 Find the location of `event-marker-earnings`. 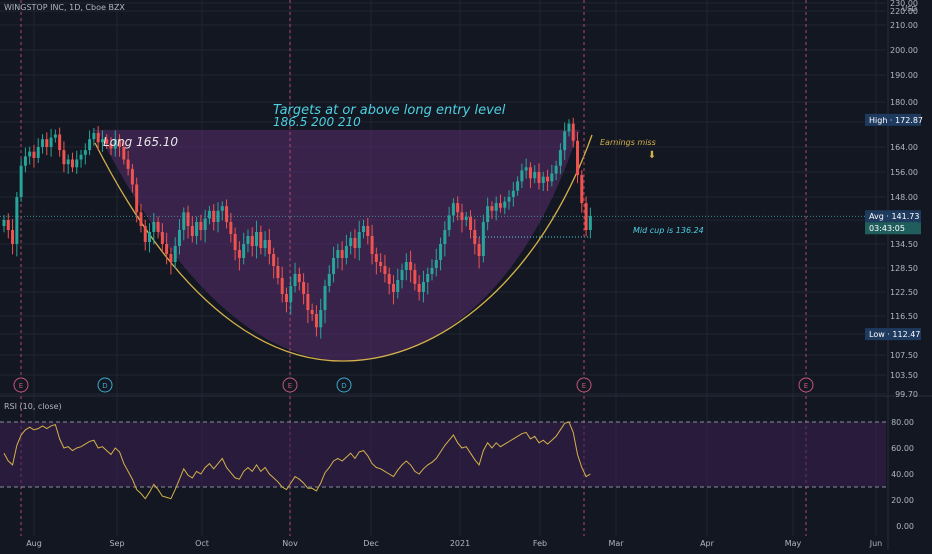

event-marker-earnings is located at coordinates (21, 385).